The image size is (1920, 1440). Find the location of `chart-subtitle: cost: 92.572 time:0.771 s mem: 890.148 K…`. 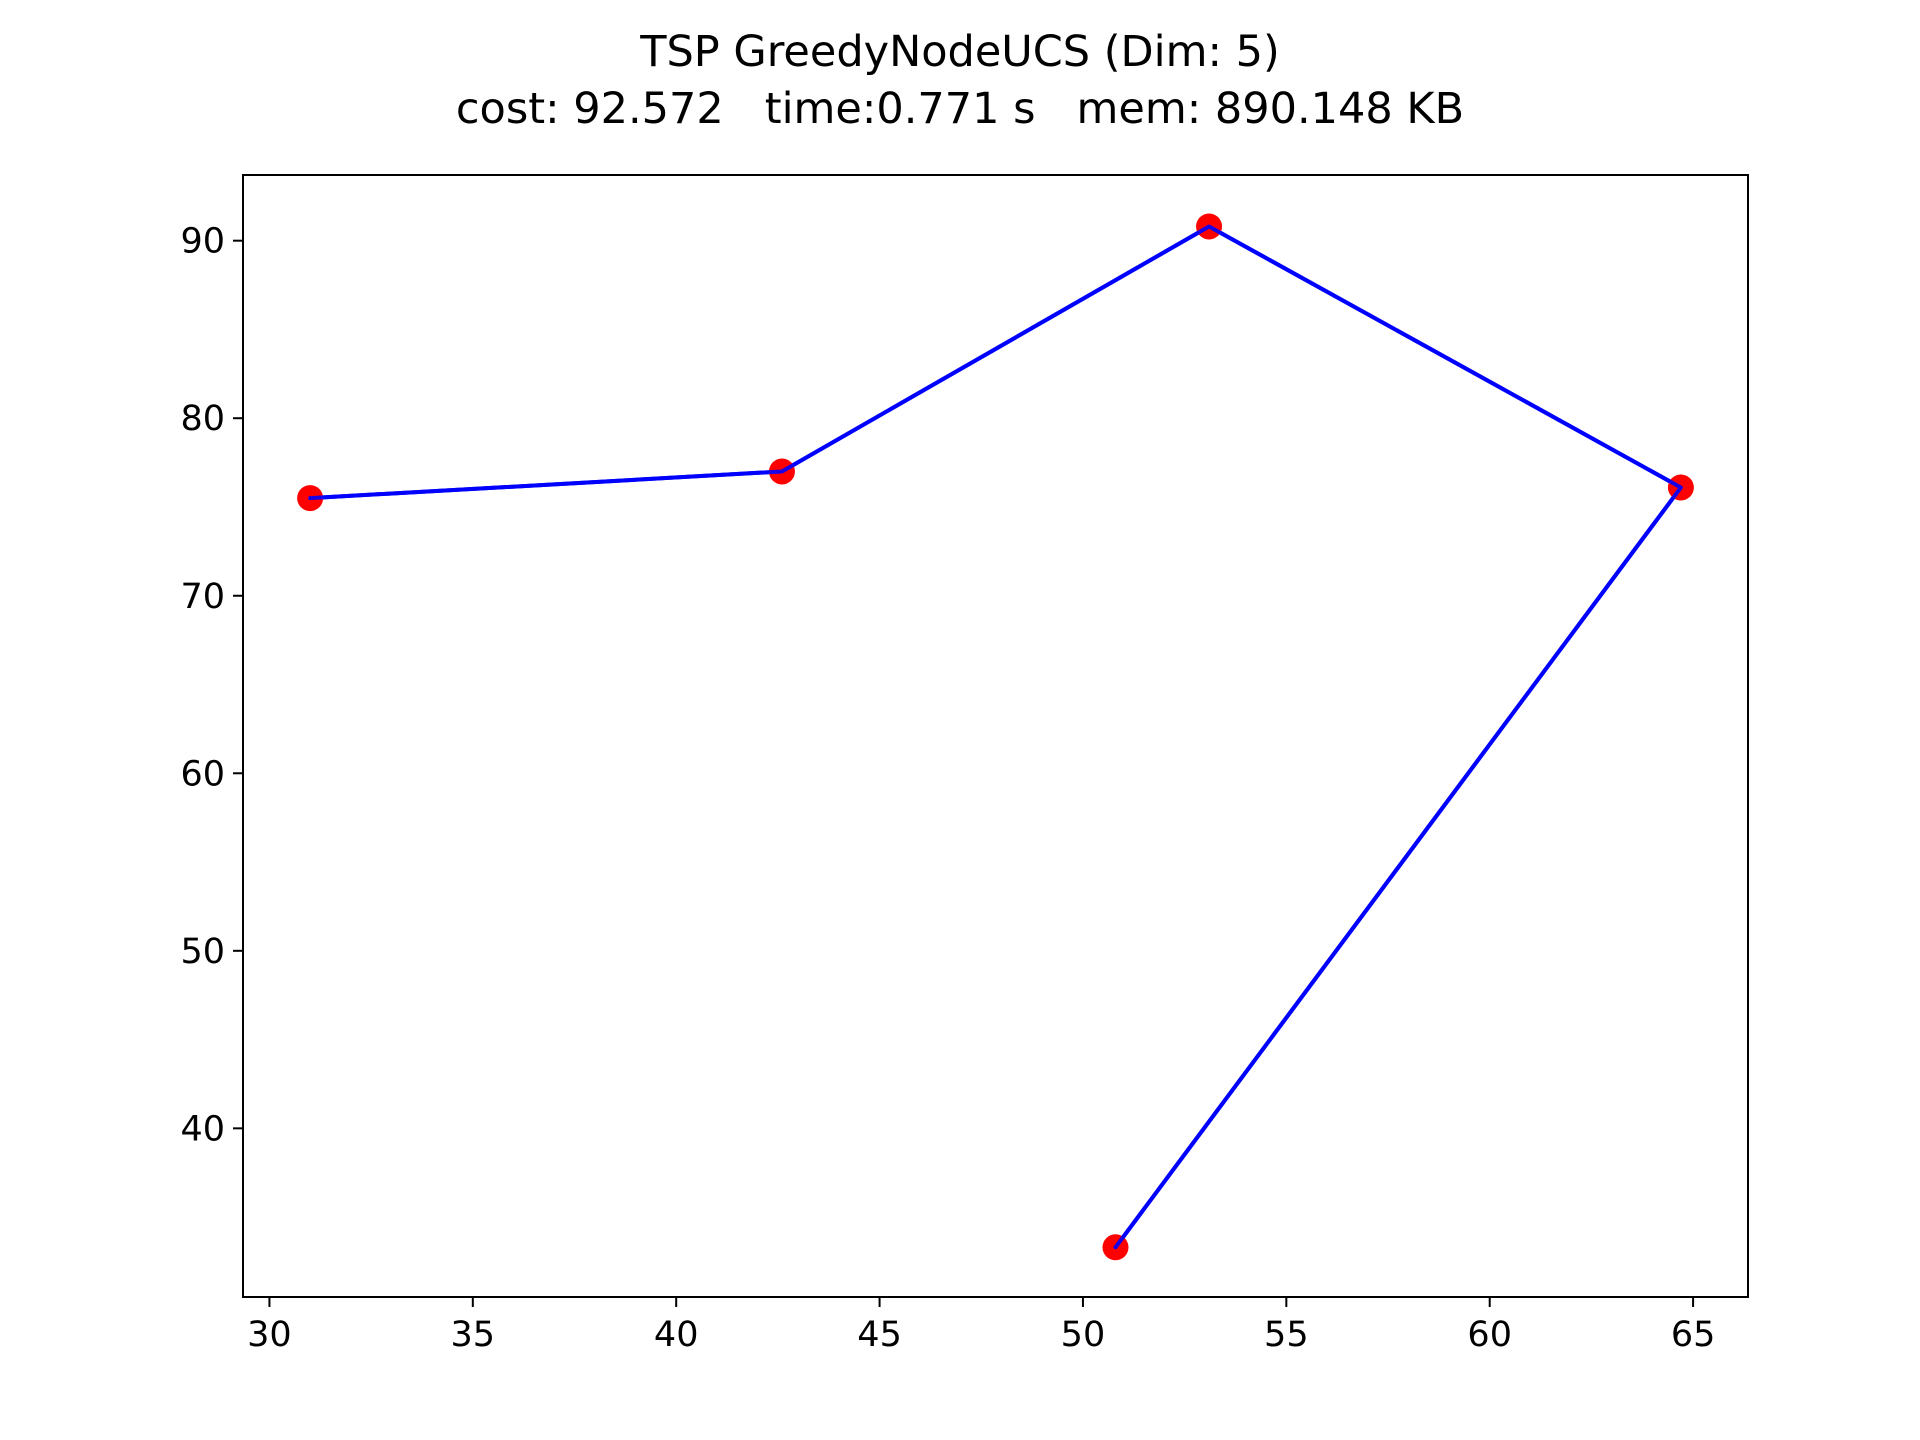

chart-subtitle: cost: 92.572 time:0.771 s mem: 890.148 K… is located at coordinates (960, 109).